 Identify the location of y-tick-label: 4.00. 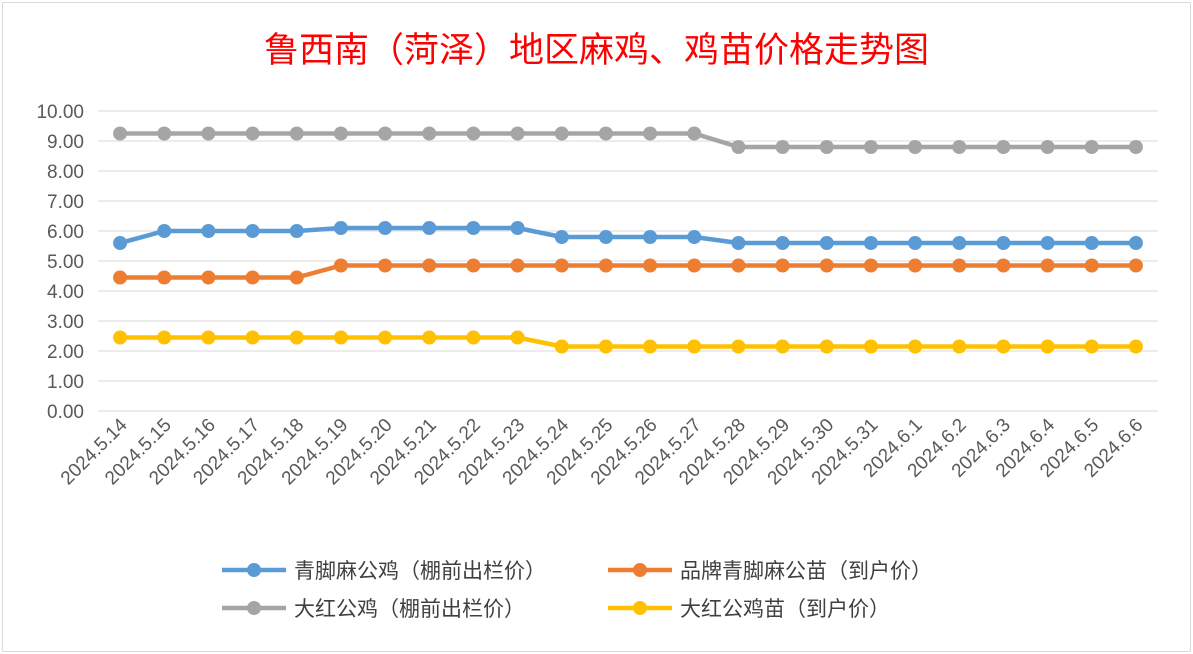
(65, 292).